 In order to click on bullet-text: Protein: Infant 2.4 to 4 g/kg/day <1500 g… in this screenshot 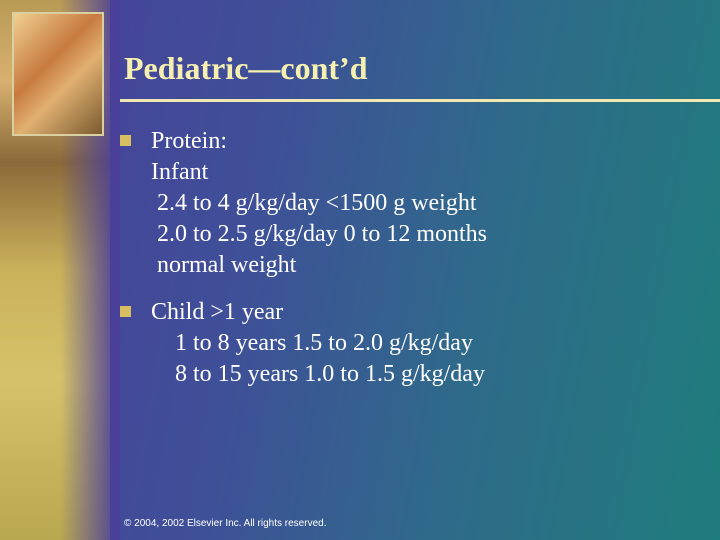, I will do `click(319, 203)`.